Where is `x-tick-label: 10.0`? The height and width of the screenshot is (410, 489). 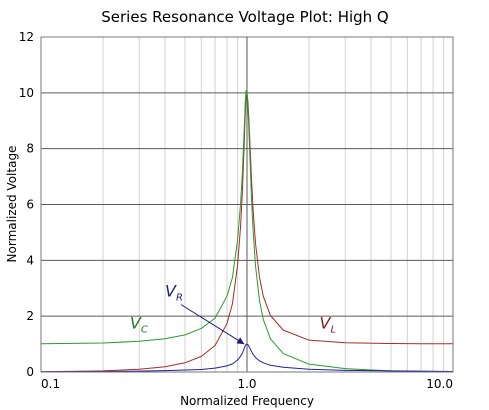 x-tick-label: 10.0 is located at coordinates (439, 384).